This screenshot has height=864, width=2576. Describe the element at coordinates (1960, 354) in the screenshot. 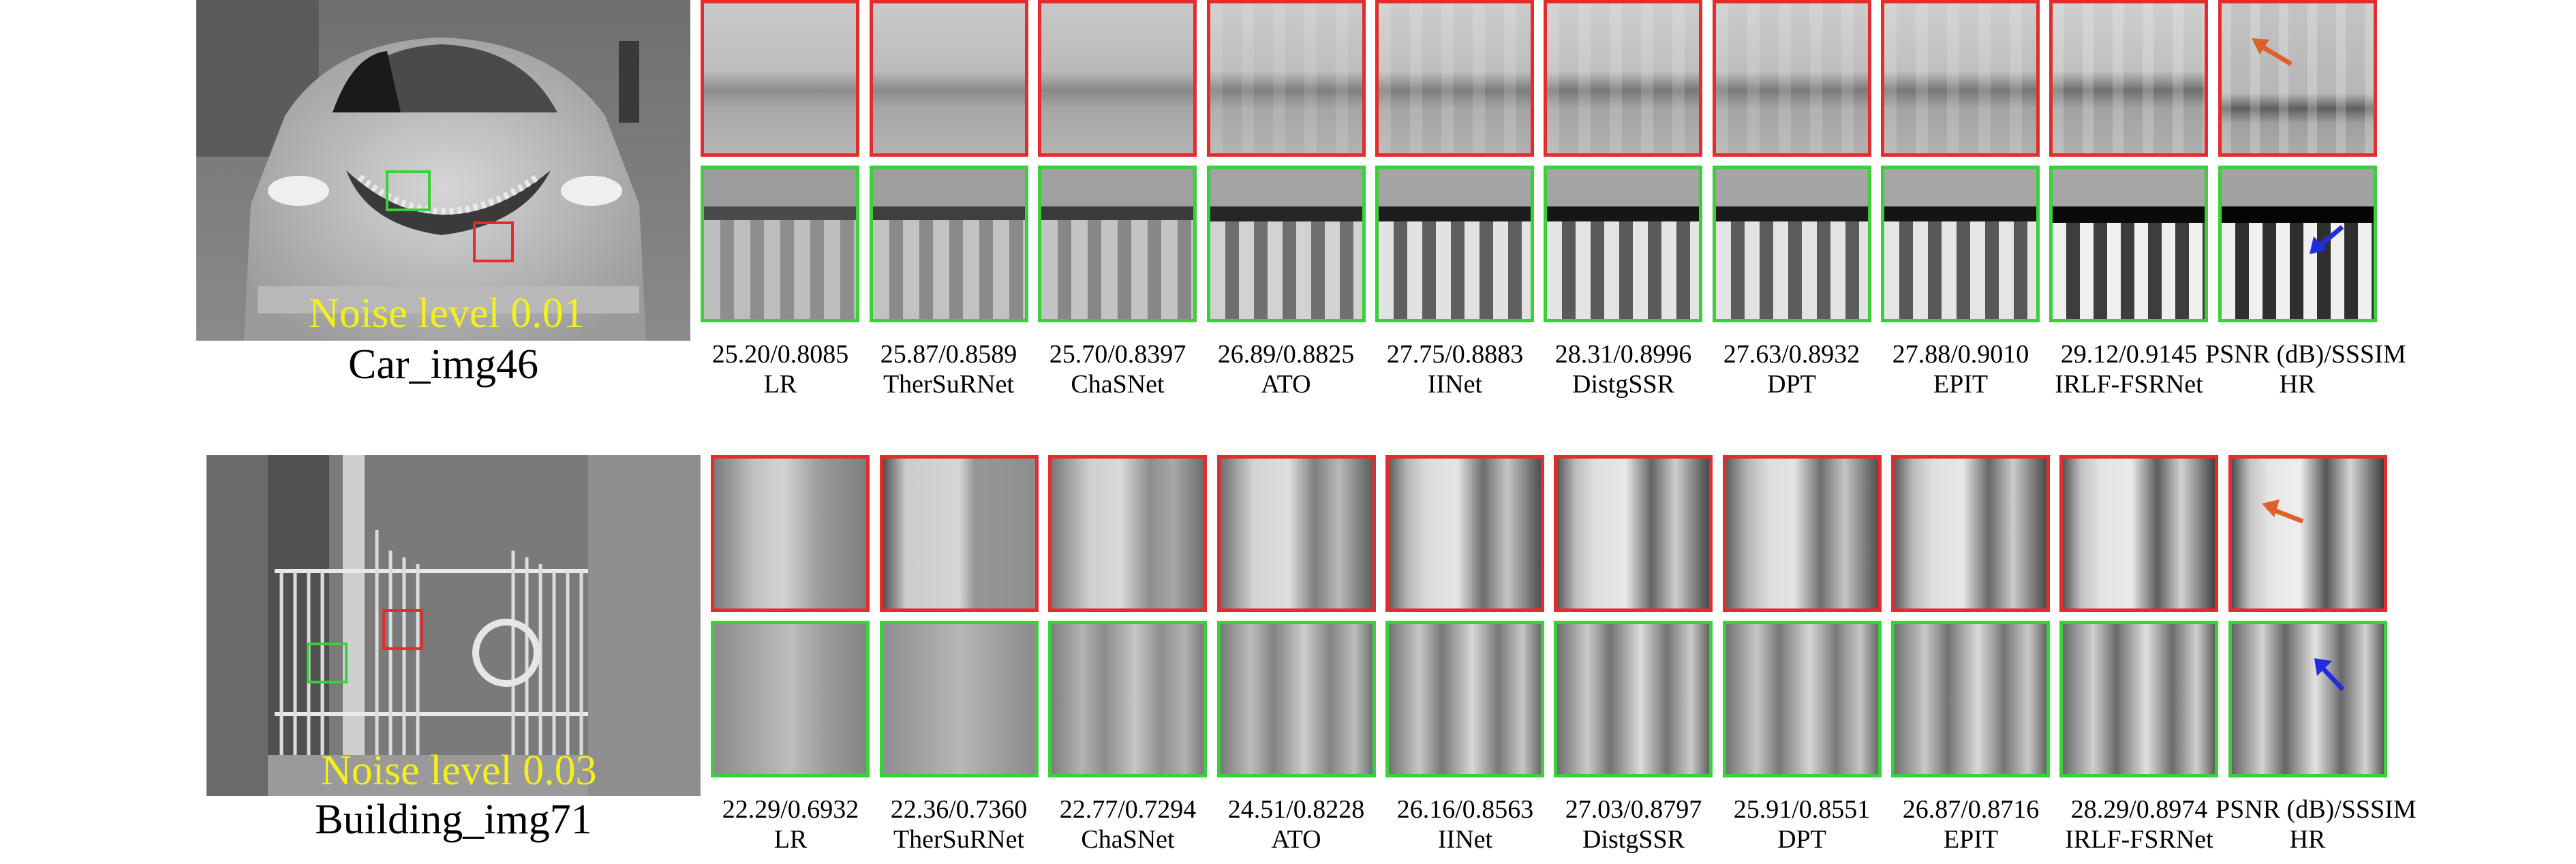

I see `metric-value: 27.88/0.9010` at that location.